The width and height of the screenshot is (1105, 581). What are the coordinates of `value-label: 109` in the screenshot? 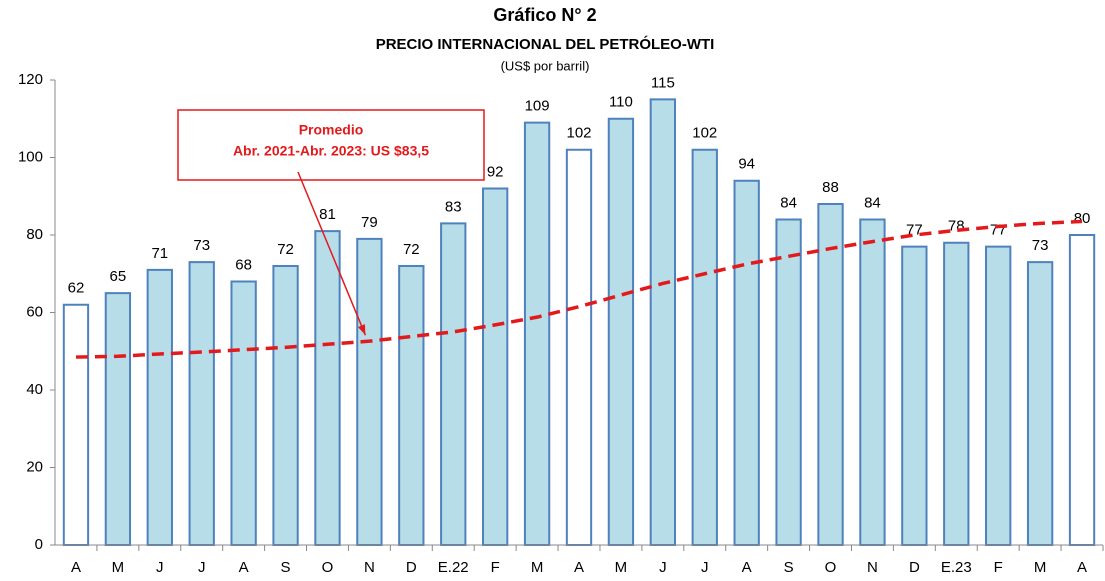 It's located at (537, 106).